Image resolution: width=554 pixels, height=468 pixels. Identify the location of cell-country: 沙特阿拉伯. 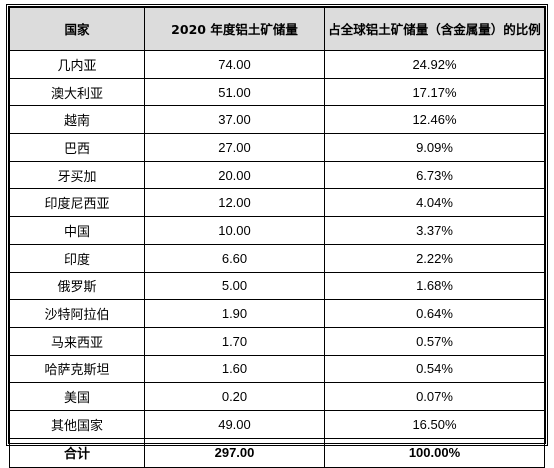
(77, 313).